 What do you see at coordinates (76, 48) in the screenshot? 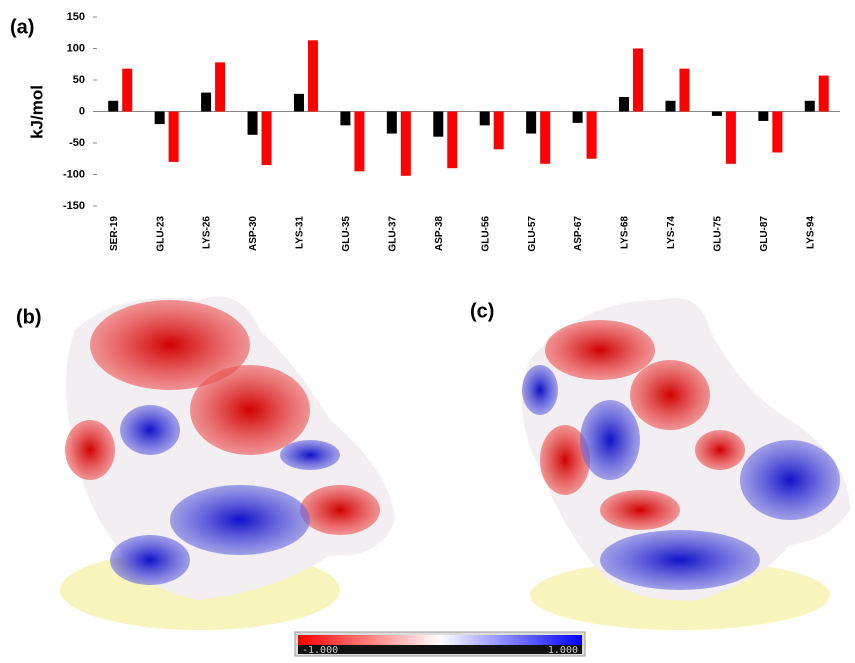
I see `y-tick-label: 100` at bounding box center [76, 48].